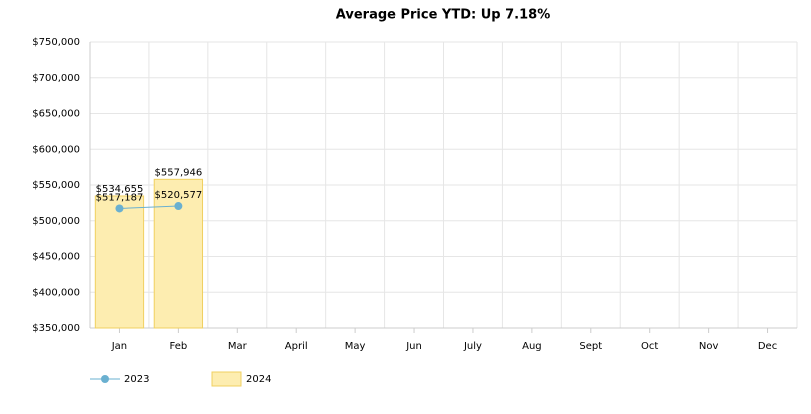 This screenshot has height=414, width=811. What do you see at coordinates (413, 346) in the screenshot?
I see `x-tick-label: Jun` at bounding box center [413, 346].